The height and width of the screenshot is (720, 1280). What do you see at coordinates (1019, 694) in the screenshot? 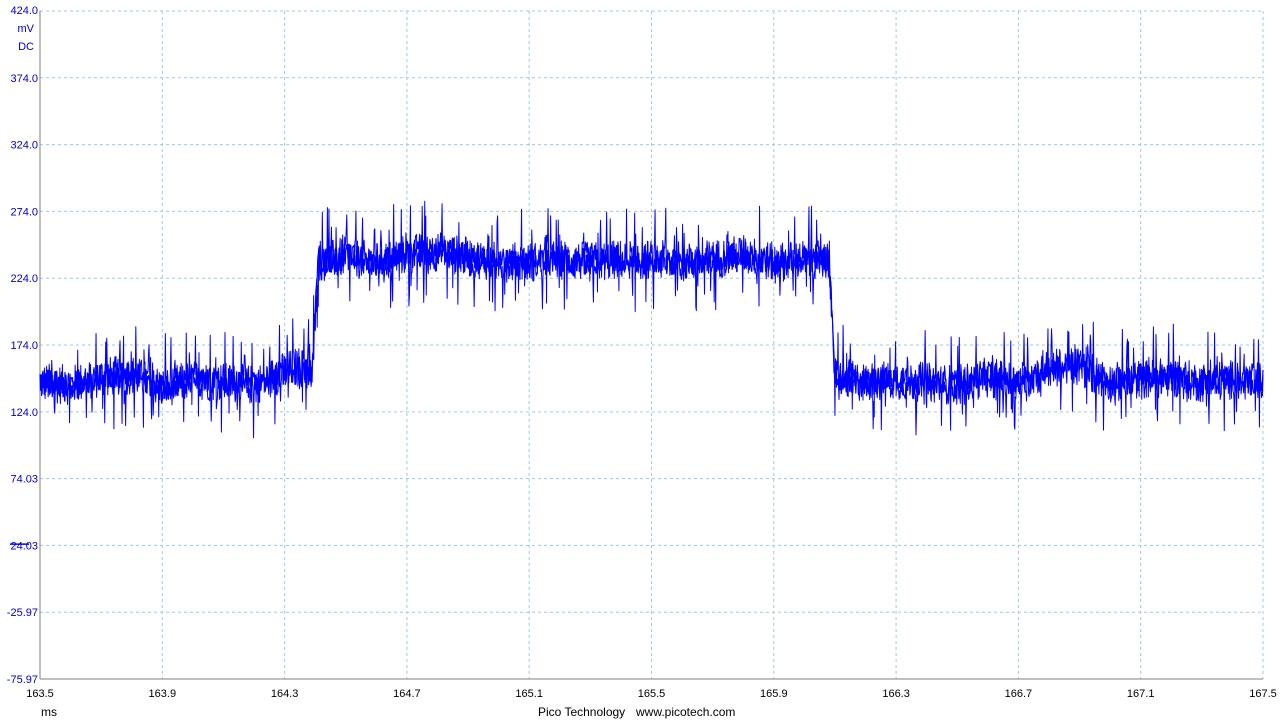
I see `x-tick-label: 166.7` at bounding box center [1019, 694].